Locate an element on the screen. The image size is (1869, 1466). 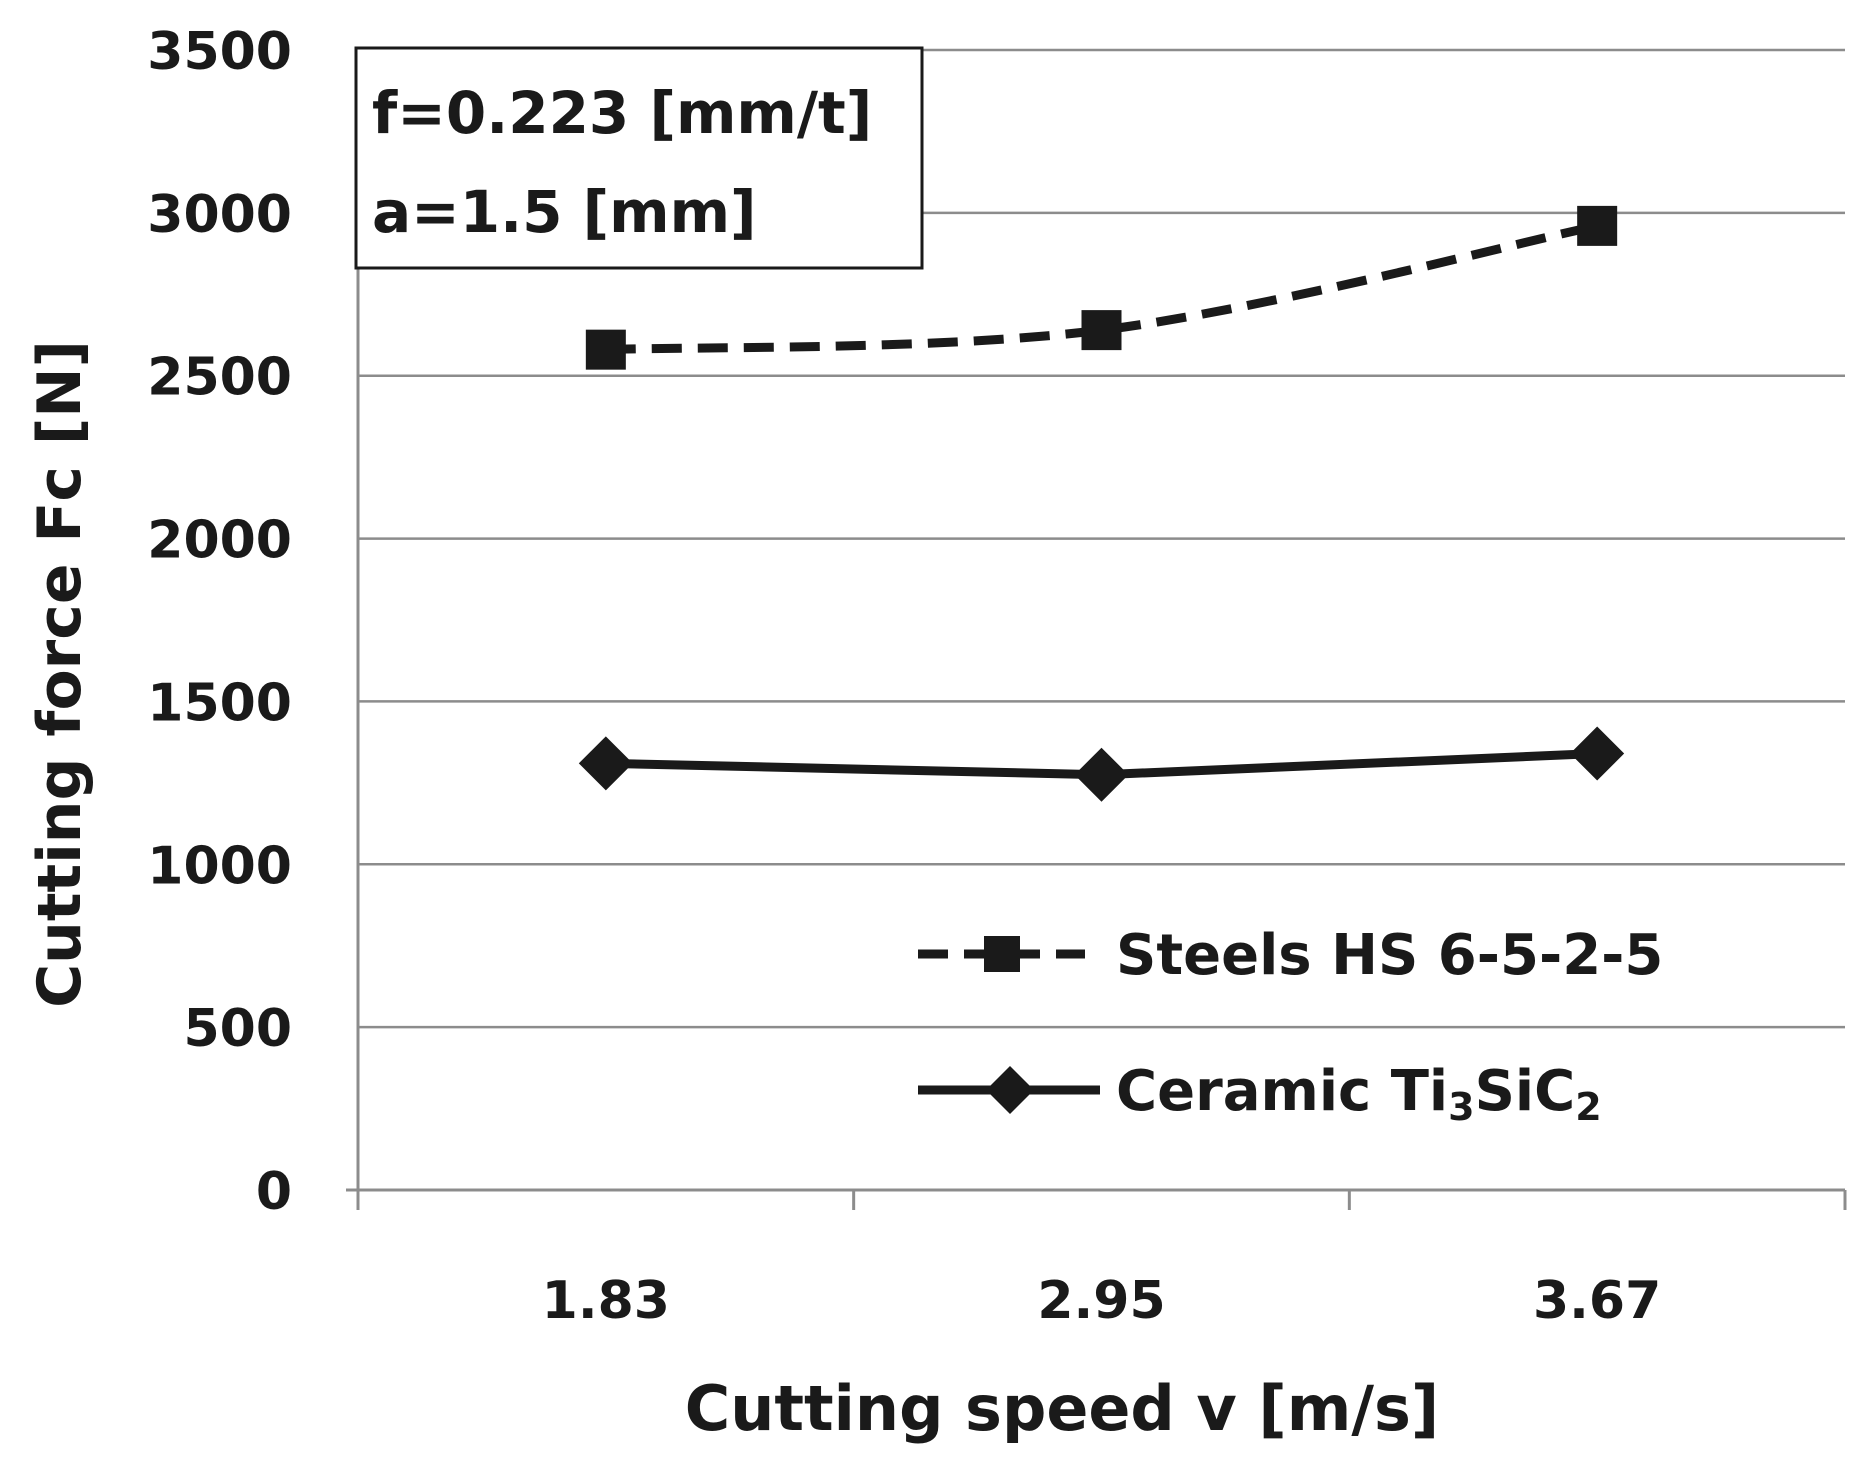
legend-ceramic-label: Ceramic Ti3SiC2 is located at coordinates (1359, 1094).